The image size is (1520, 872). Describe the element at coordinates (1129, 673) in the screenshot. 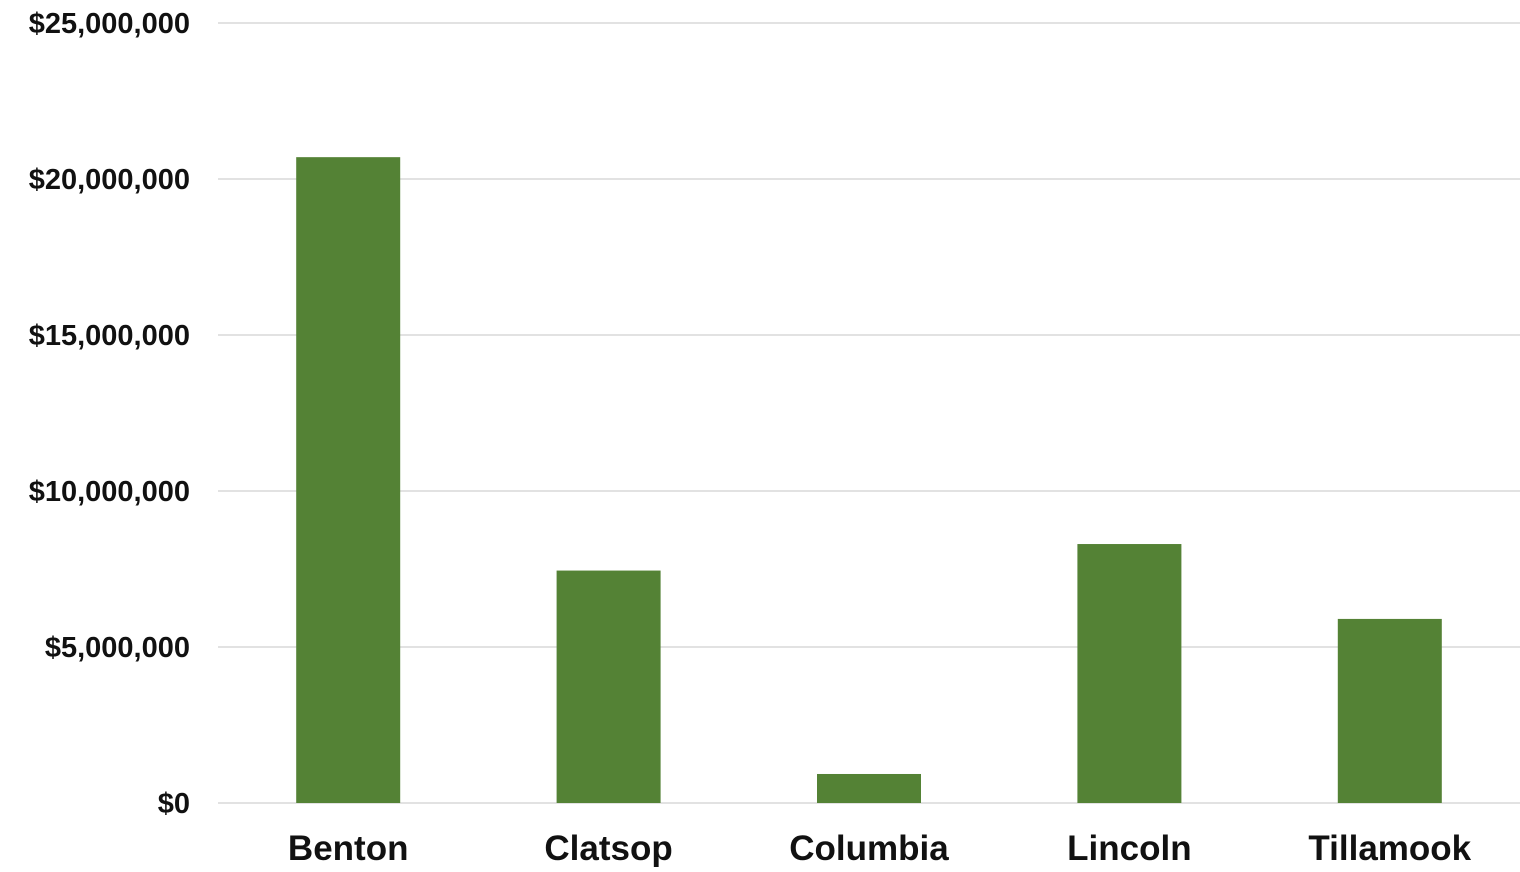

I see `bar-lincoln` at that location.